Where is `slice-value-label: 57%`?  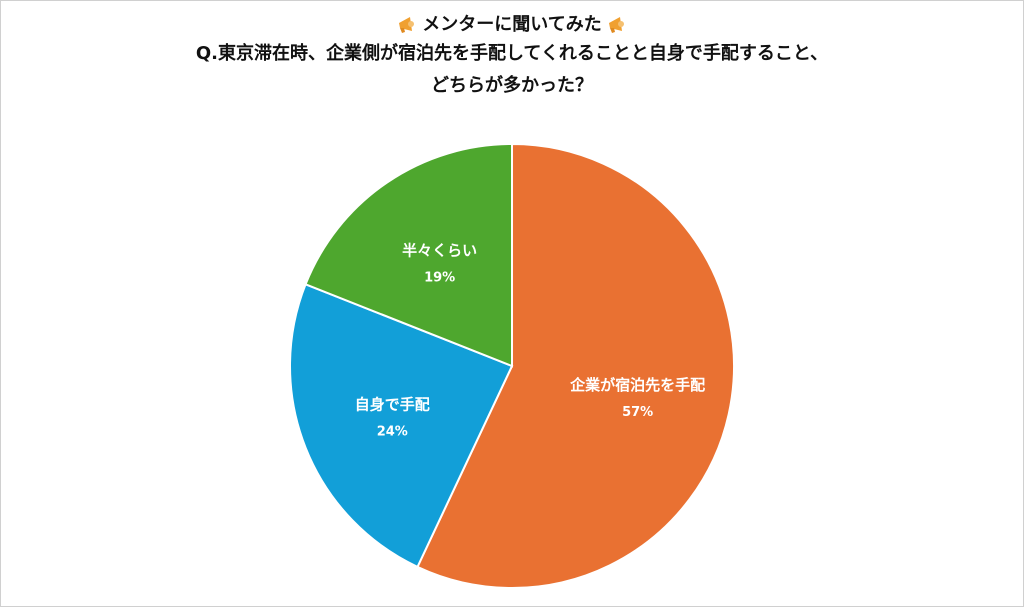
slice-value-label: 57% is located at coordinates (637, 412).